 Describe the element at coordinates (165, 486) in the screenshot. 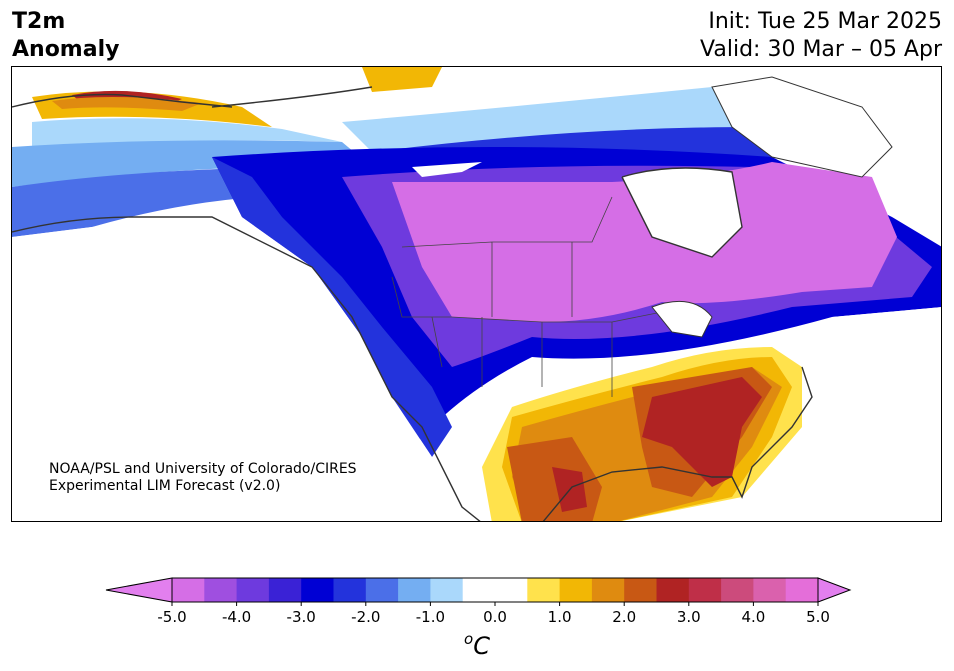

I see `credit-line-2: Experimental LIM Forecast (v2.0)` at that location.